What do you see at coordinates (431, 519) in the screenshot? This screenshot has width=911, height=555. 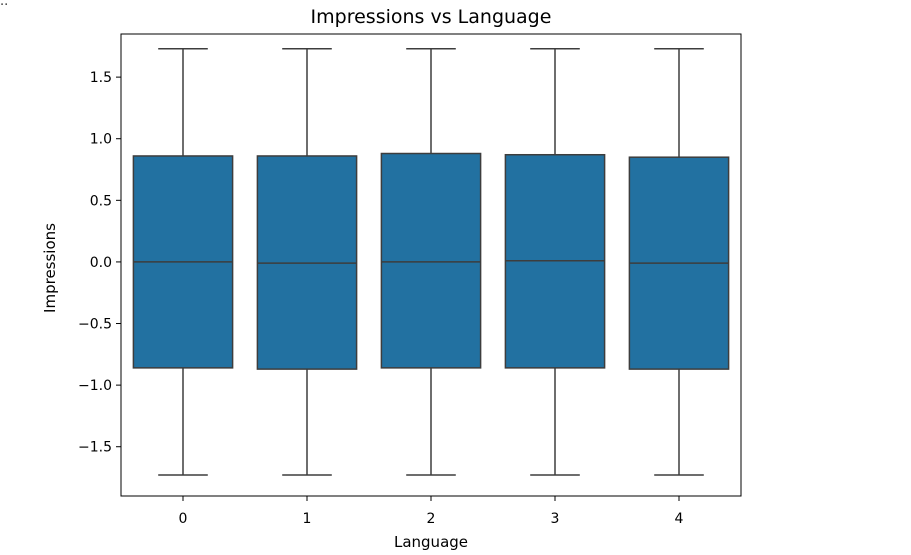 I see `x-tick-label: 2` at bounding box center [431, 519].